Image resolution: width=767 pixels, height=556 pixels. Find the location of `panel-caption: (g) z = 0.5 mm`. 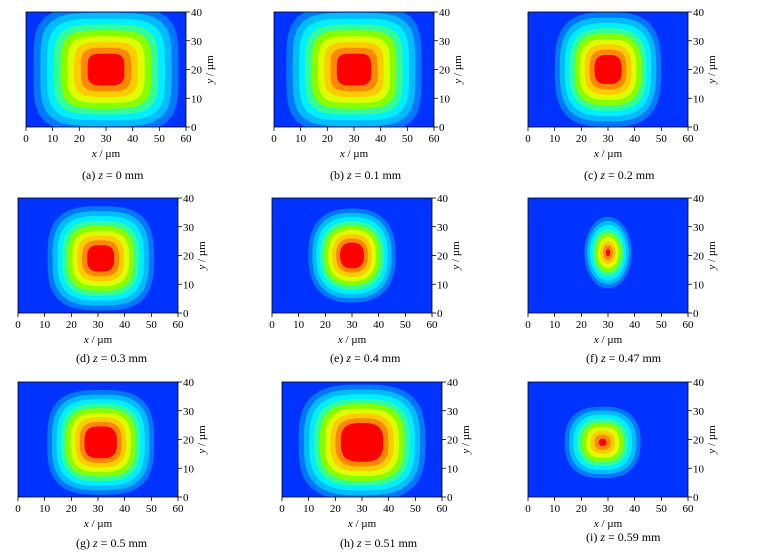

panel-caption: (g) z = 0.5 mm is located at coordinates (112, 543).